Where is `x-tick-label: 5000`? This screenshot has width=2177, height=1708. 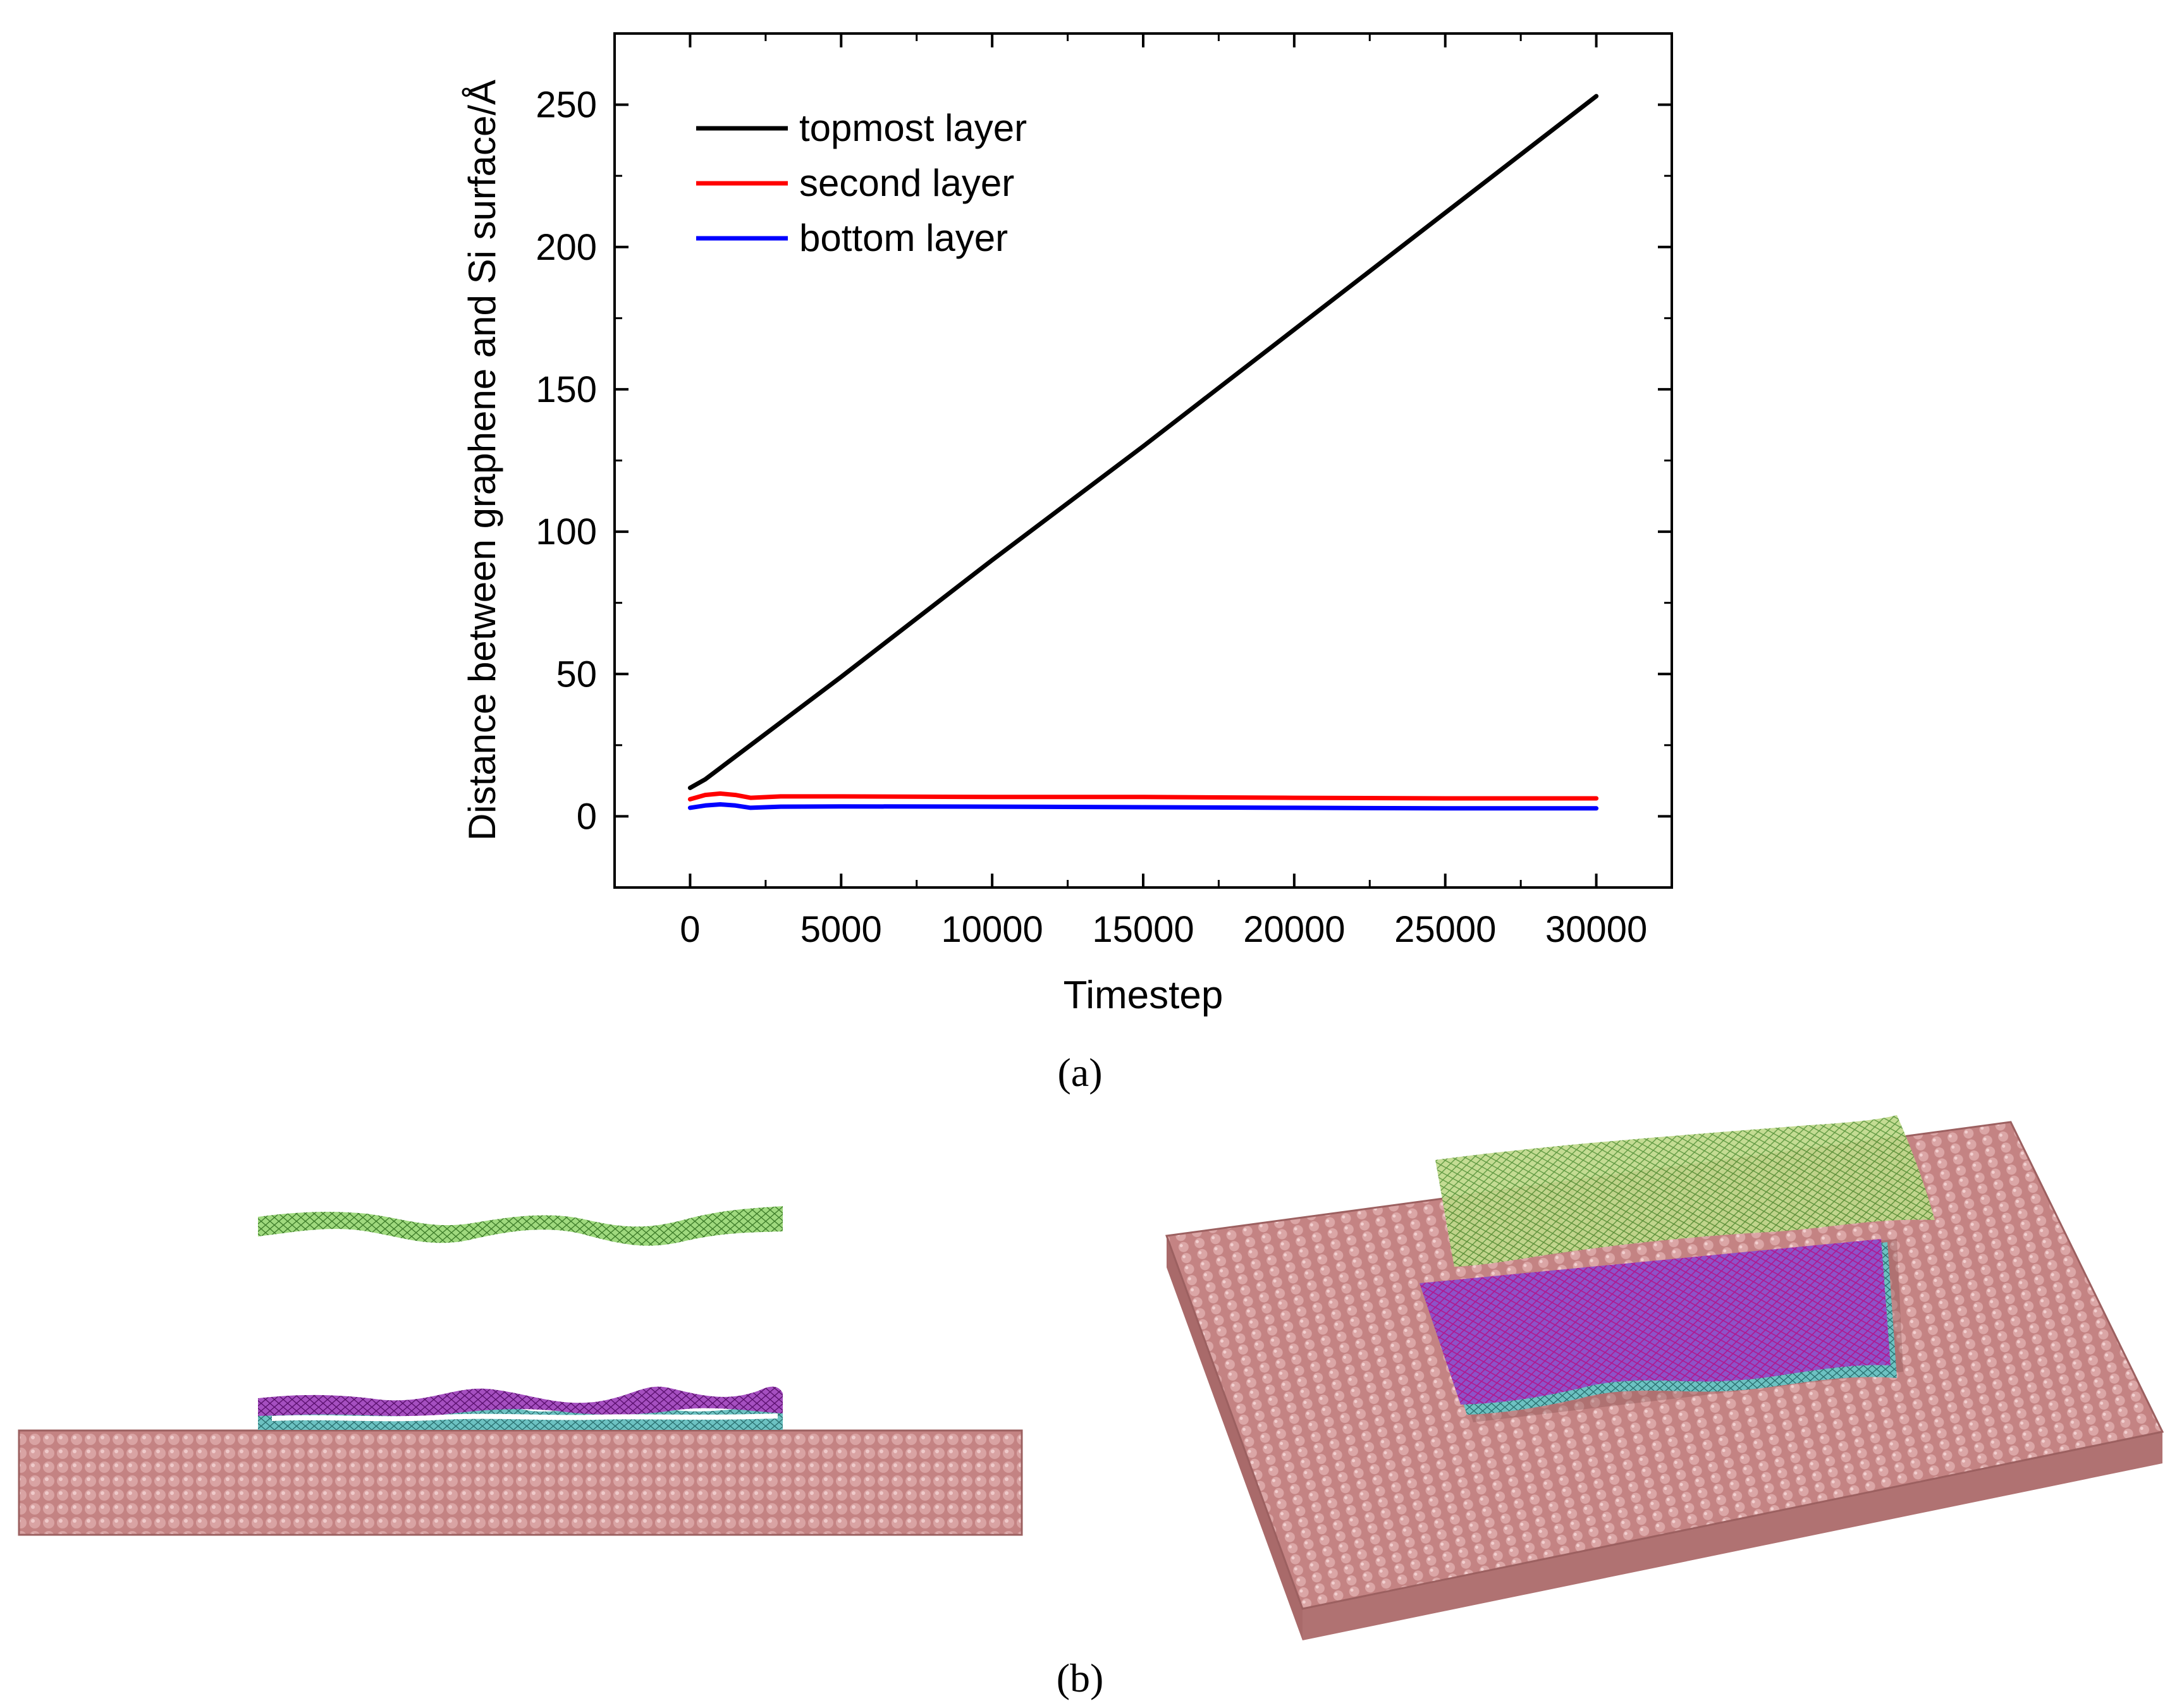 x-tick-label: 5000 is located at coordinates (841, 930).